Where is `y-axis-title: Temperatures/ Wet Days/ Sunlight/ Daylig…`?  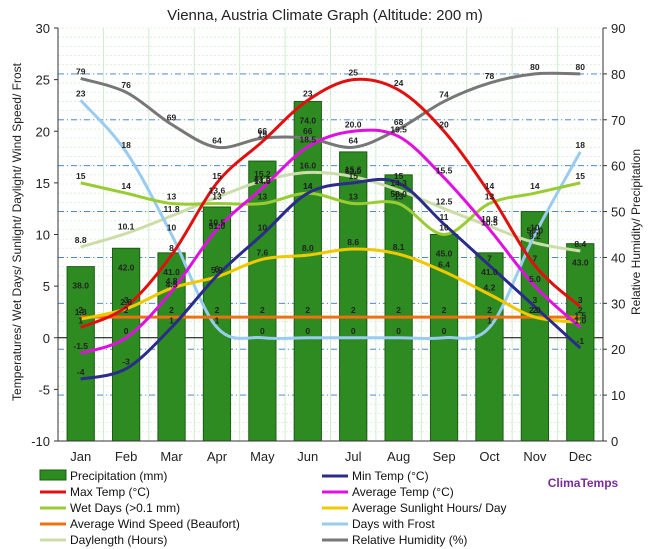
y-axis-title: Temperatures/ Wet Days/ Sunlight/ Daylig… is located at coordinates (17, 231).